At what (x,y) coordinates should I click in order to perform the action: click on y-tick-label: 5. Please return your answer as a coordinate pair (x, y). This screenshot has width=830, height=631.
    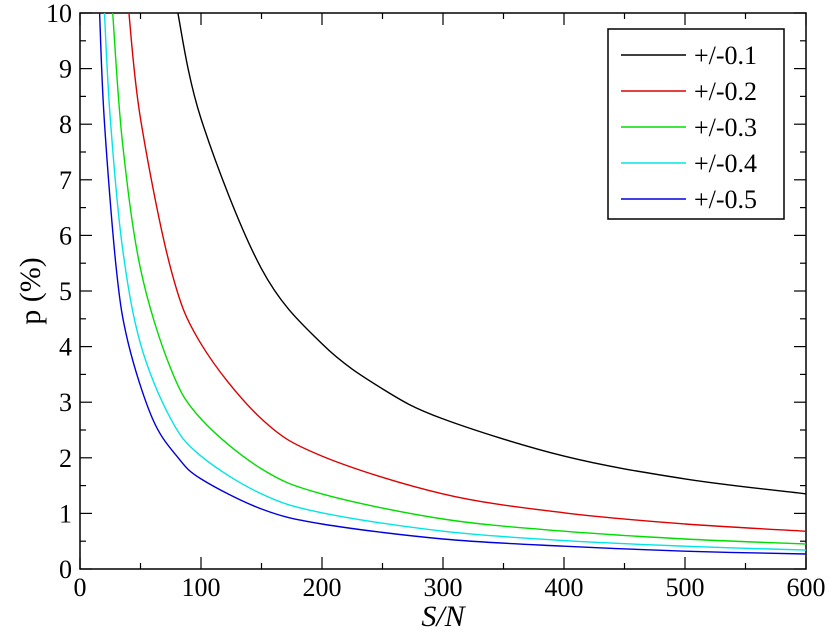
    Looking at the image, I should click on (65, 291).